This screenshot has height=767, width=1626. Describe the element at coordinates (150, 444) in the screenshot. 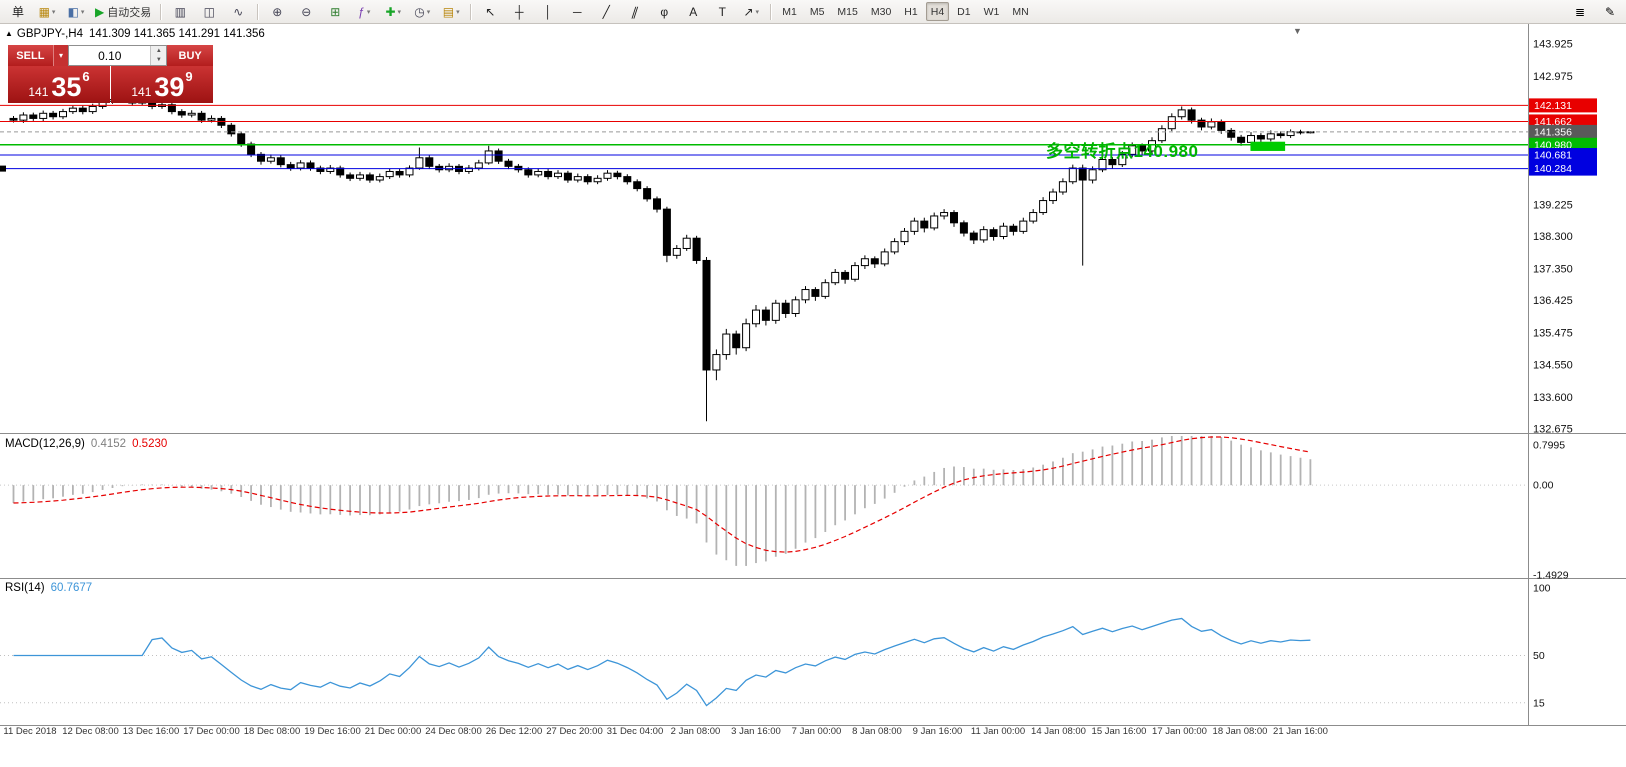

I see `macd-signal-value: 0.5230` at that location.